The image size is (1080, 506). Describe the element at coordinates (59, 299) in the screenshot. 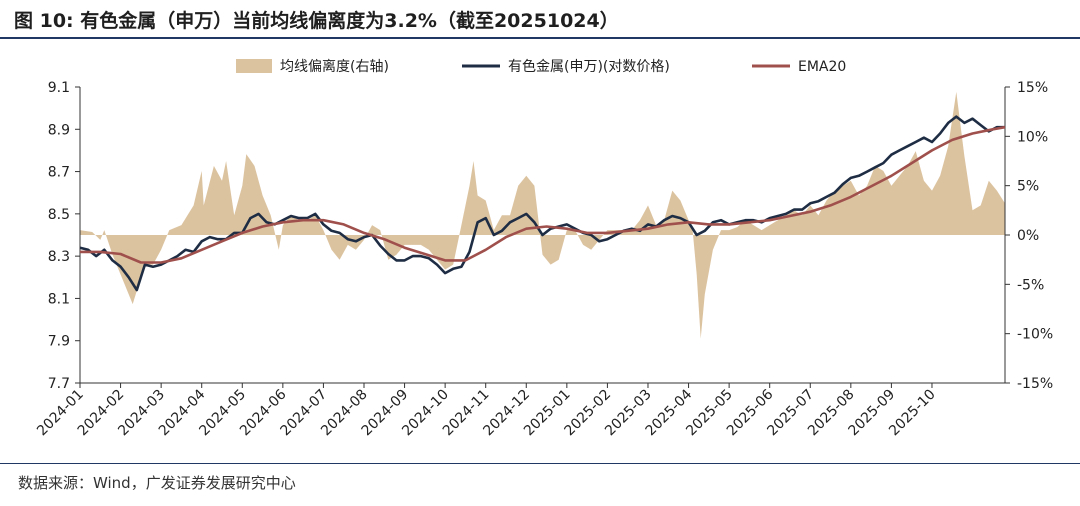

I see `left-tick-label: 8.1` at that location.